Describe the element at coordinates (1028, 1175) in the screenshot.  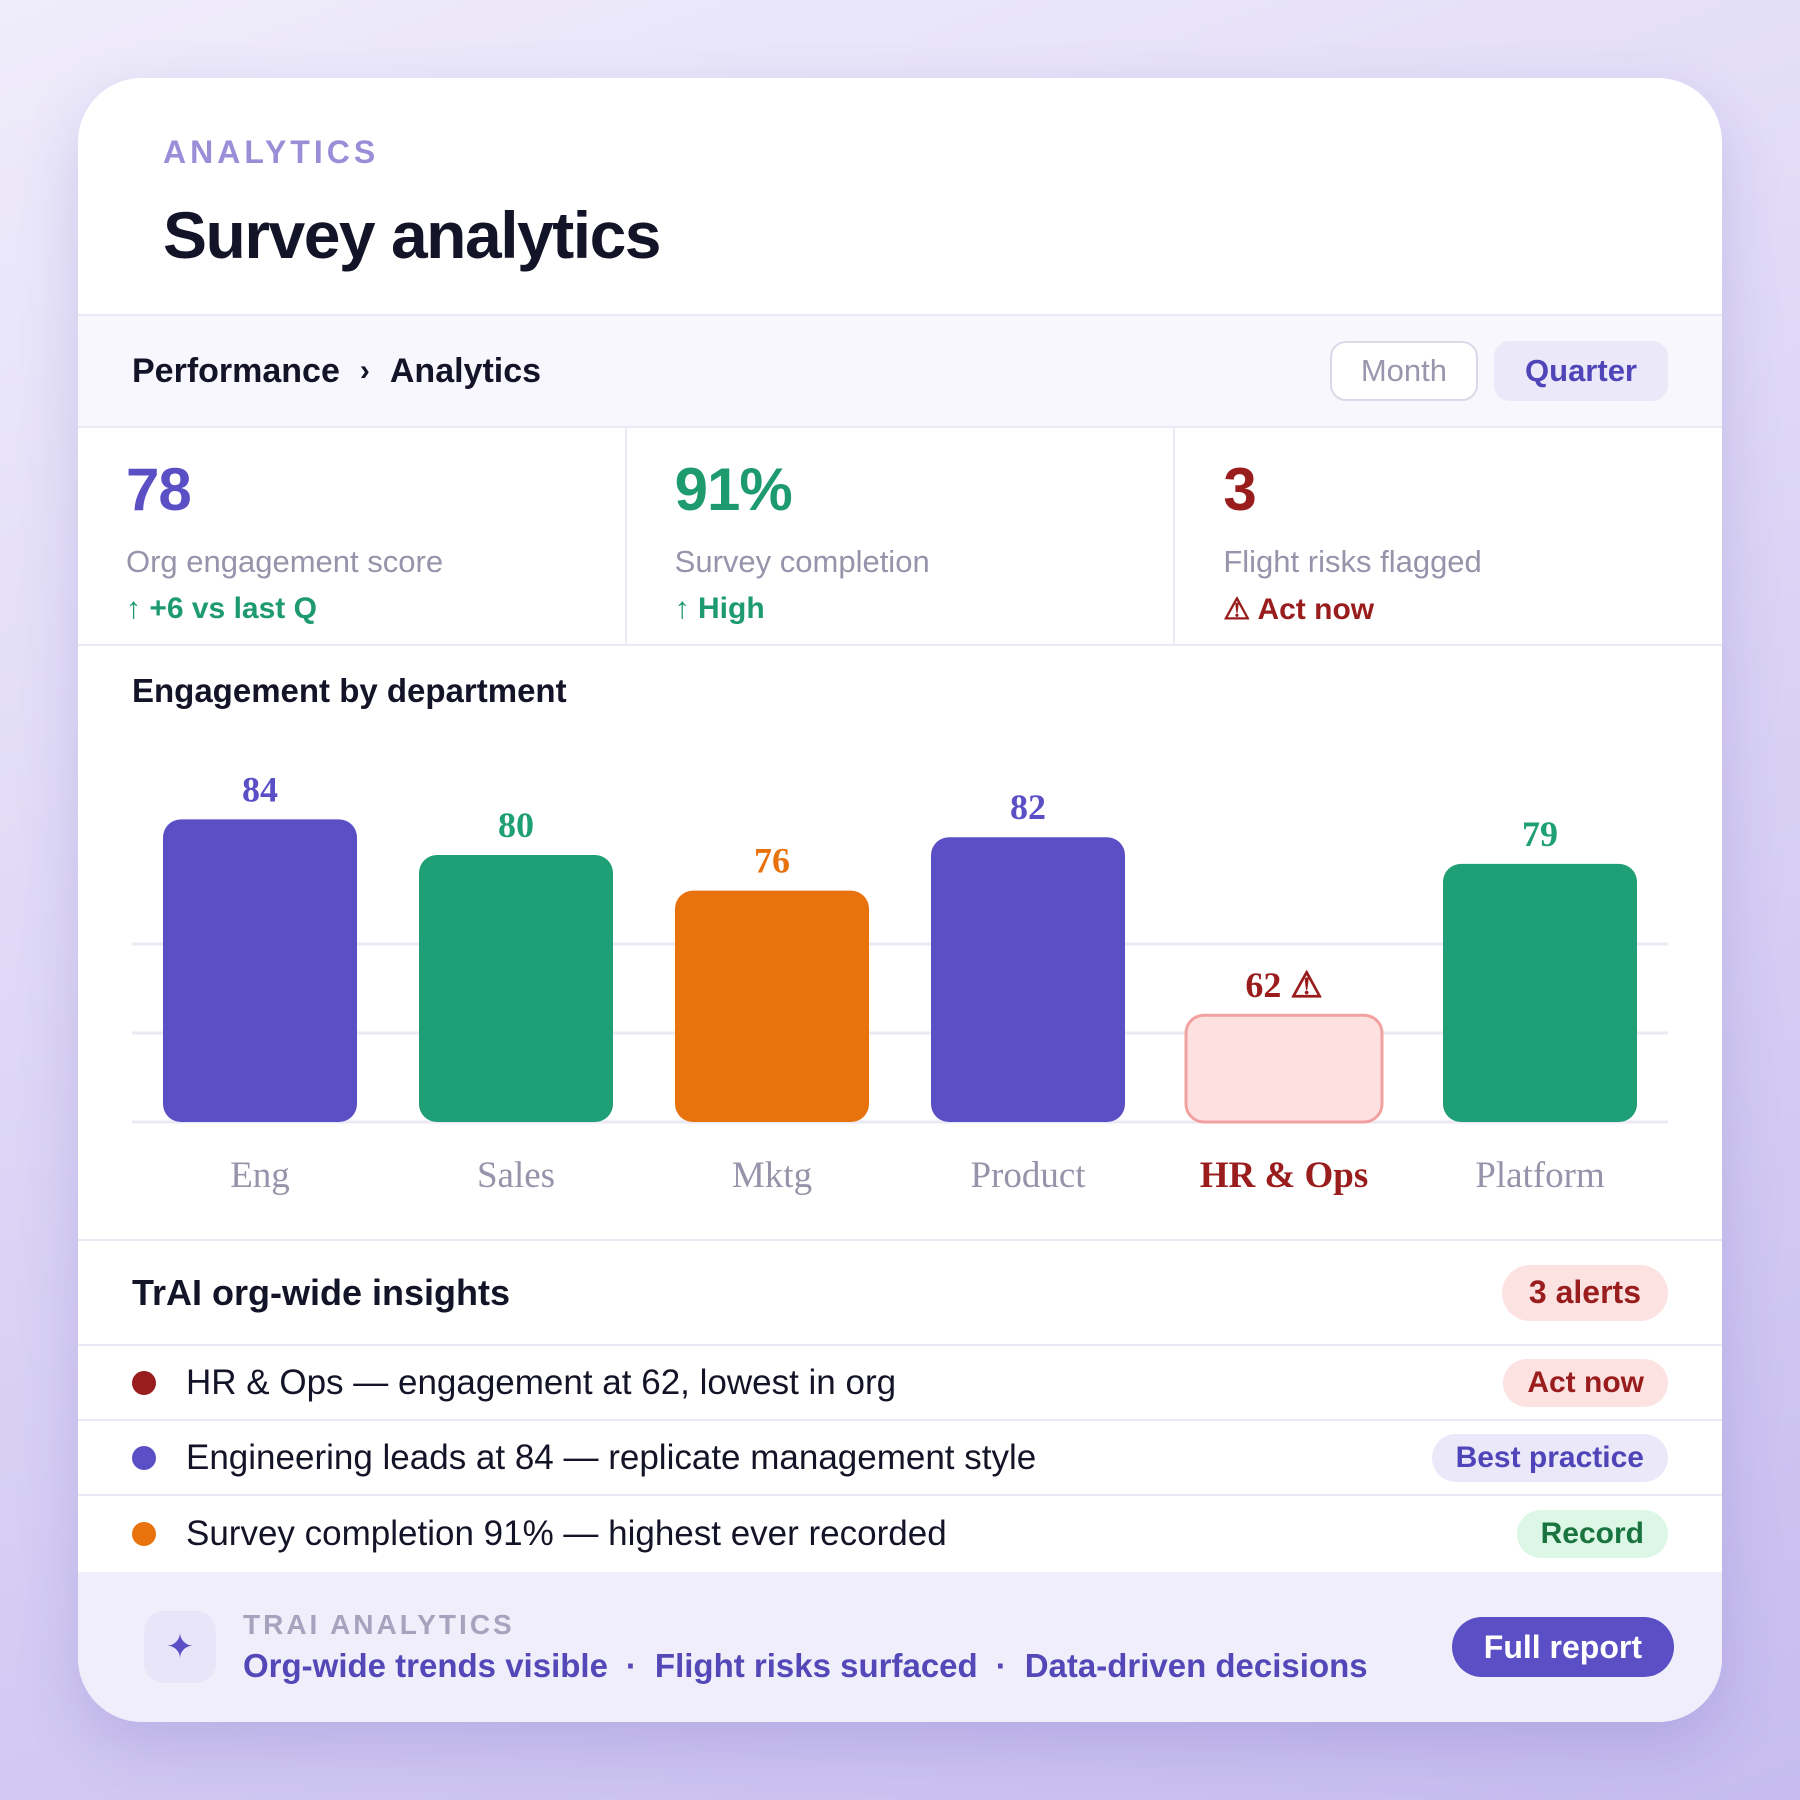
I see `x-tick-label: Product` at that location.